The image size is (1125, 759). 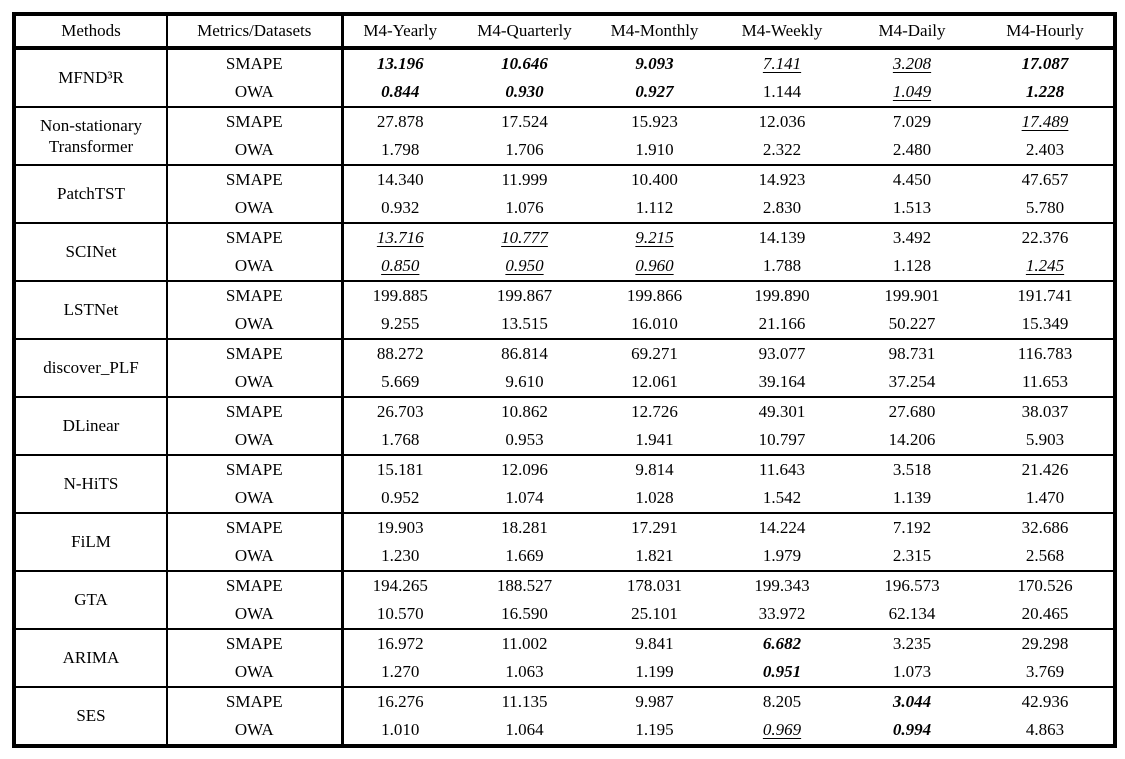 What do you see at coordinates (912, 150) in the screenshot?
I see `value-cell: 2.480` at bounding box center [912, 150].